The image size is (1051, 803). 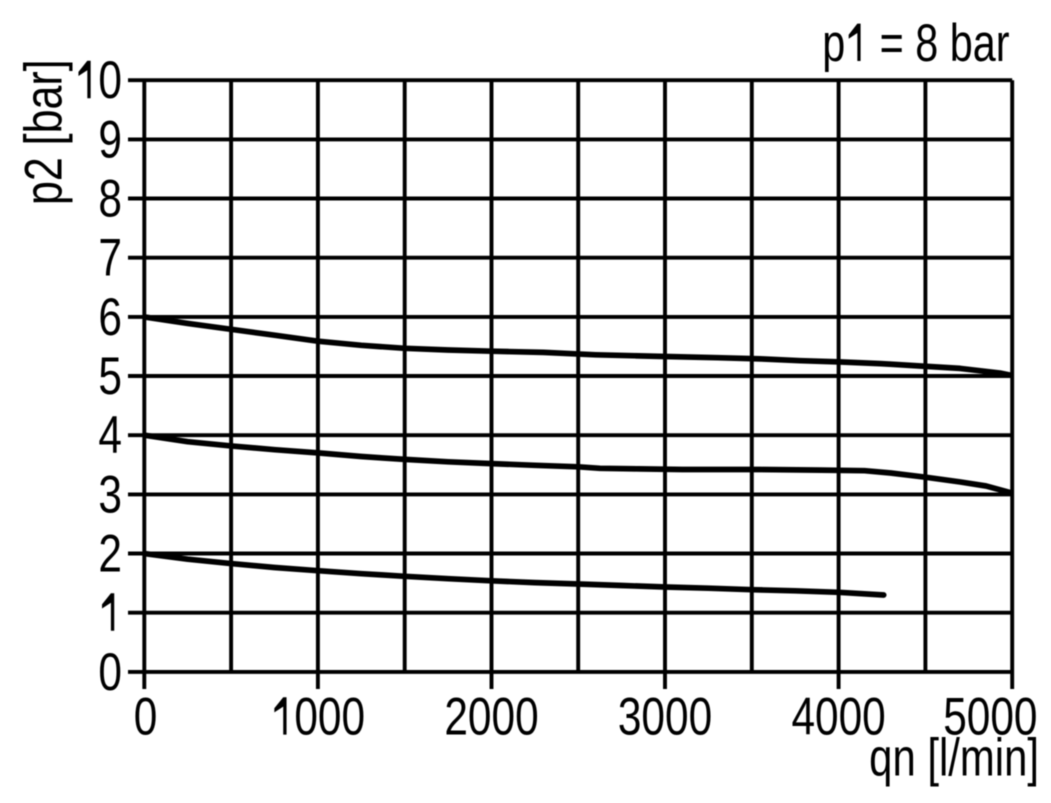 What do you see at coordinates (954, 758) in the screenshot?
I see `svg-text: qn [l/min]` at bounding box center [954, 758].